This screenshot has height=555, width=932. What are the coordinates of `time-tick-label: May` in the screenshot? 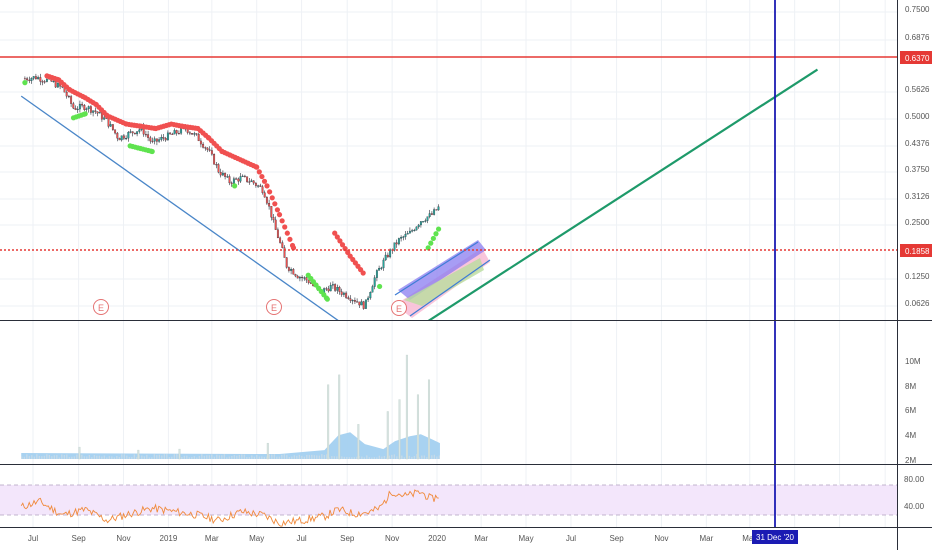 It's located at (256, 538).